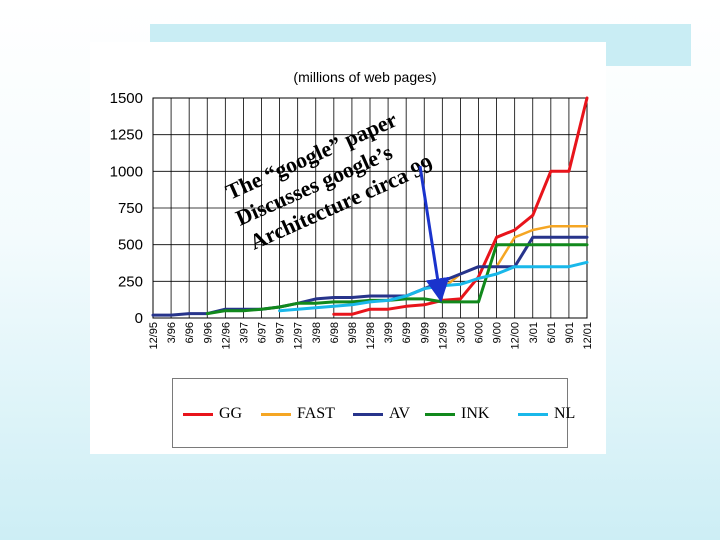 The image size is (720, 540). I want to click on x-tick-label: 12/00, so click(516, 336).